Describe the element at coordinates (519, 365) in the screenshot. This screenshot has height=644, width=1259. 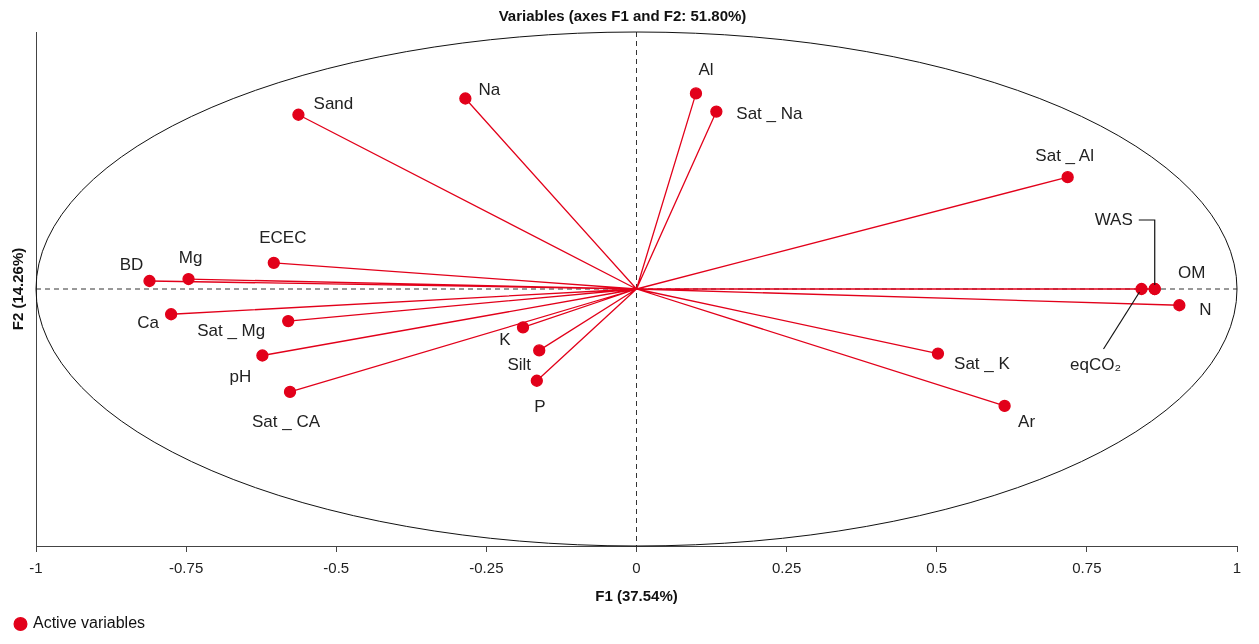
I see `annotation: Silt` at that location.